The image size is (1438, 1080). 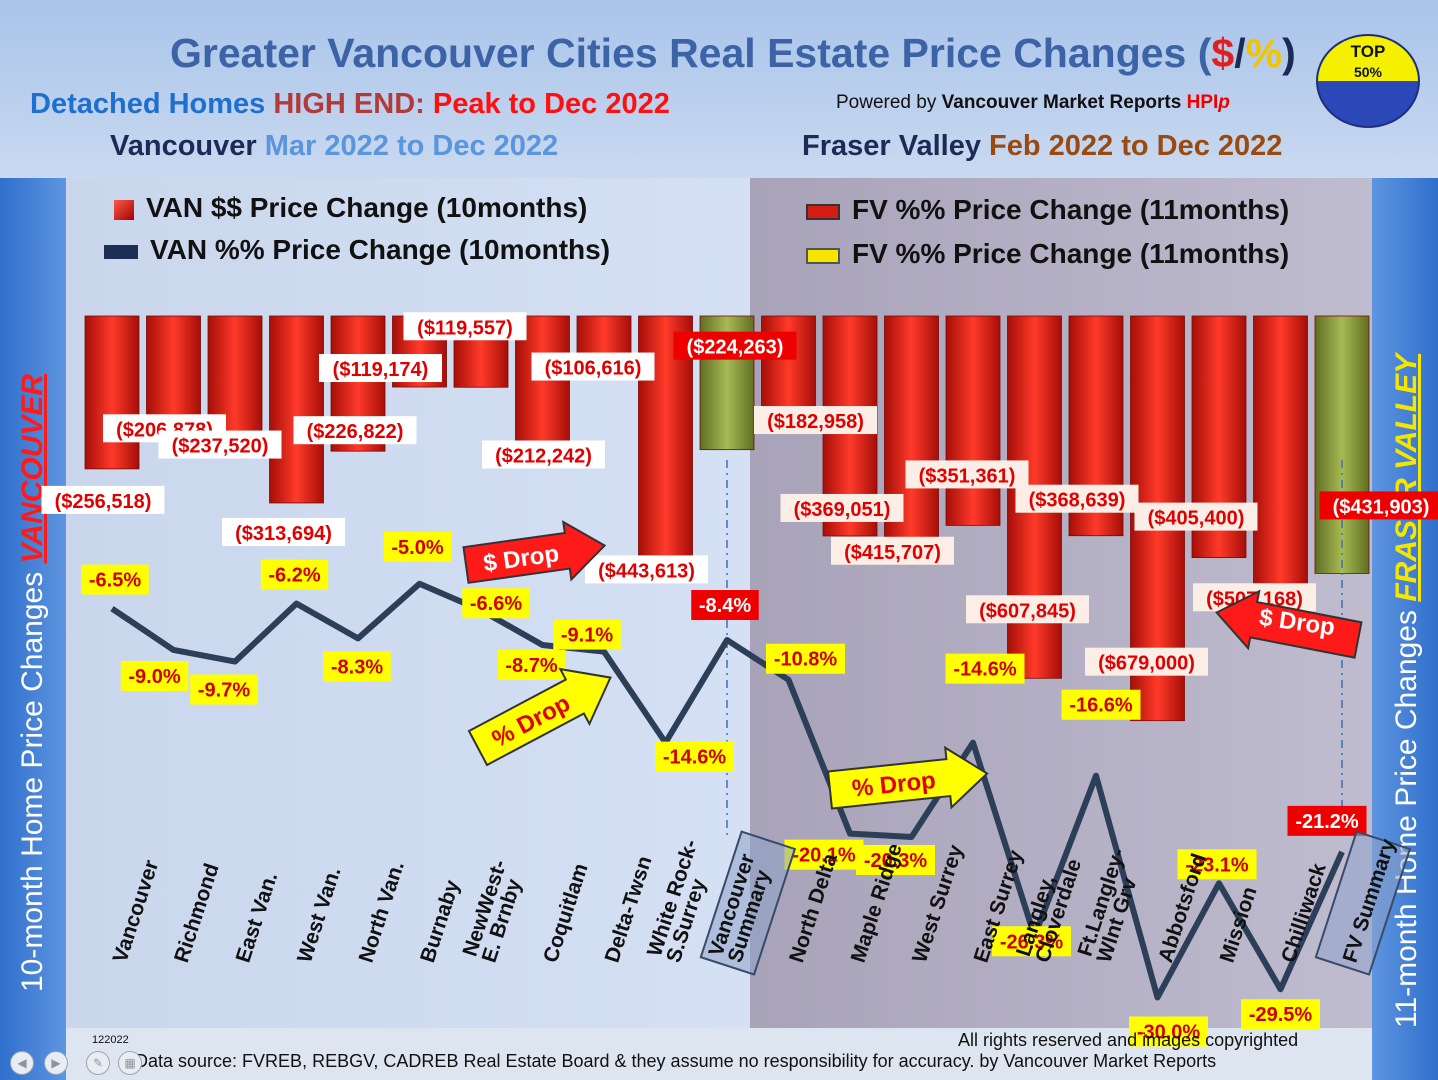 I want to click on dollar-drop-arrow-left-shape, so click(x=534, y=552).